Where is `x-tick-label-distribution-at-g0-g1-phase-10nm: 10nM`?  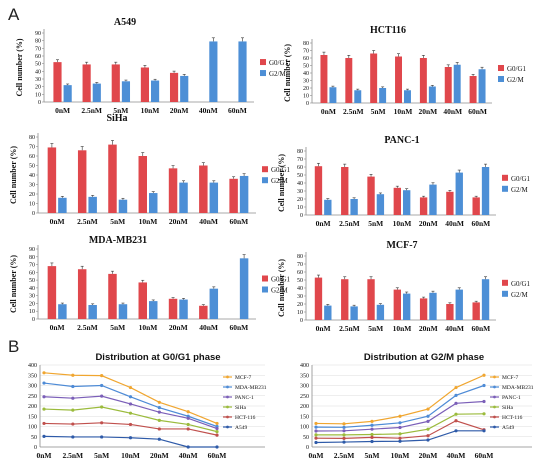 x-tick-label-distribution-at-g0-g1-phase-10nm: 10nM is located at coordinates (130, 455).